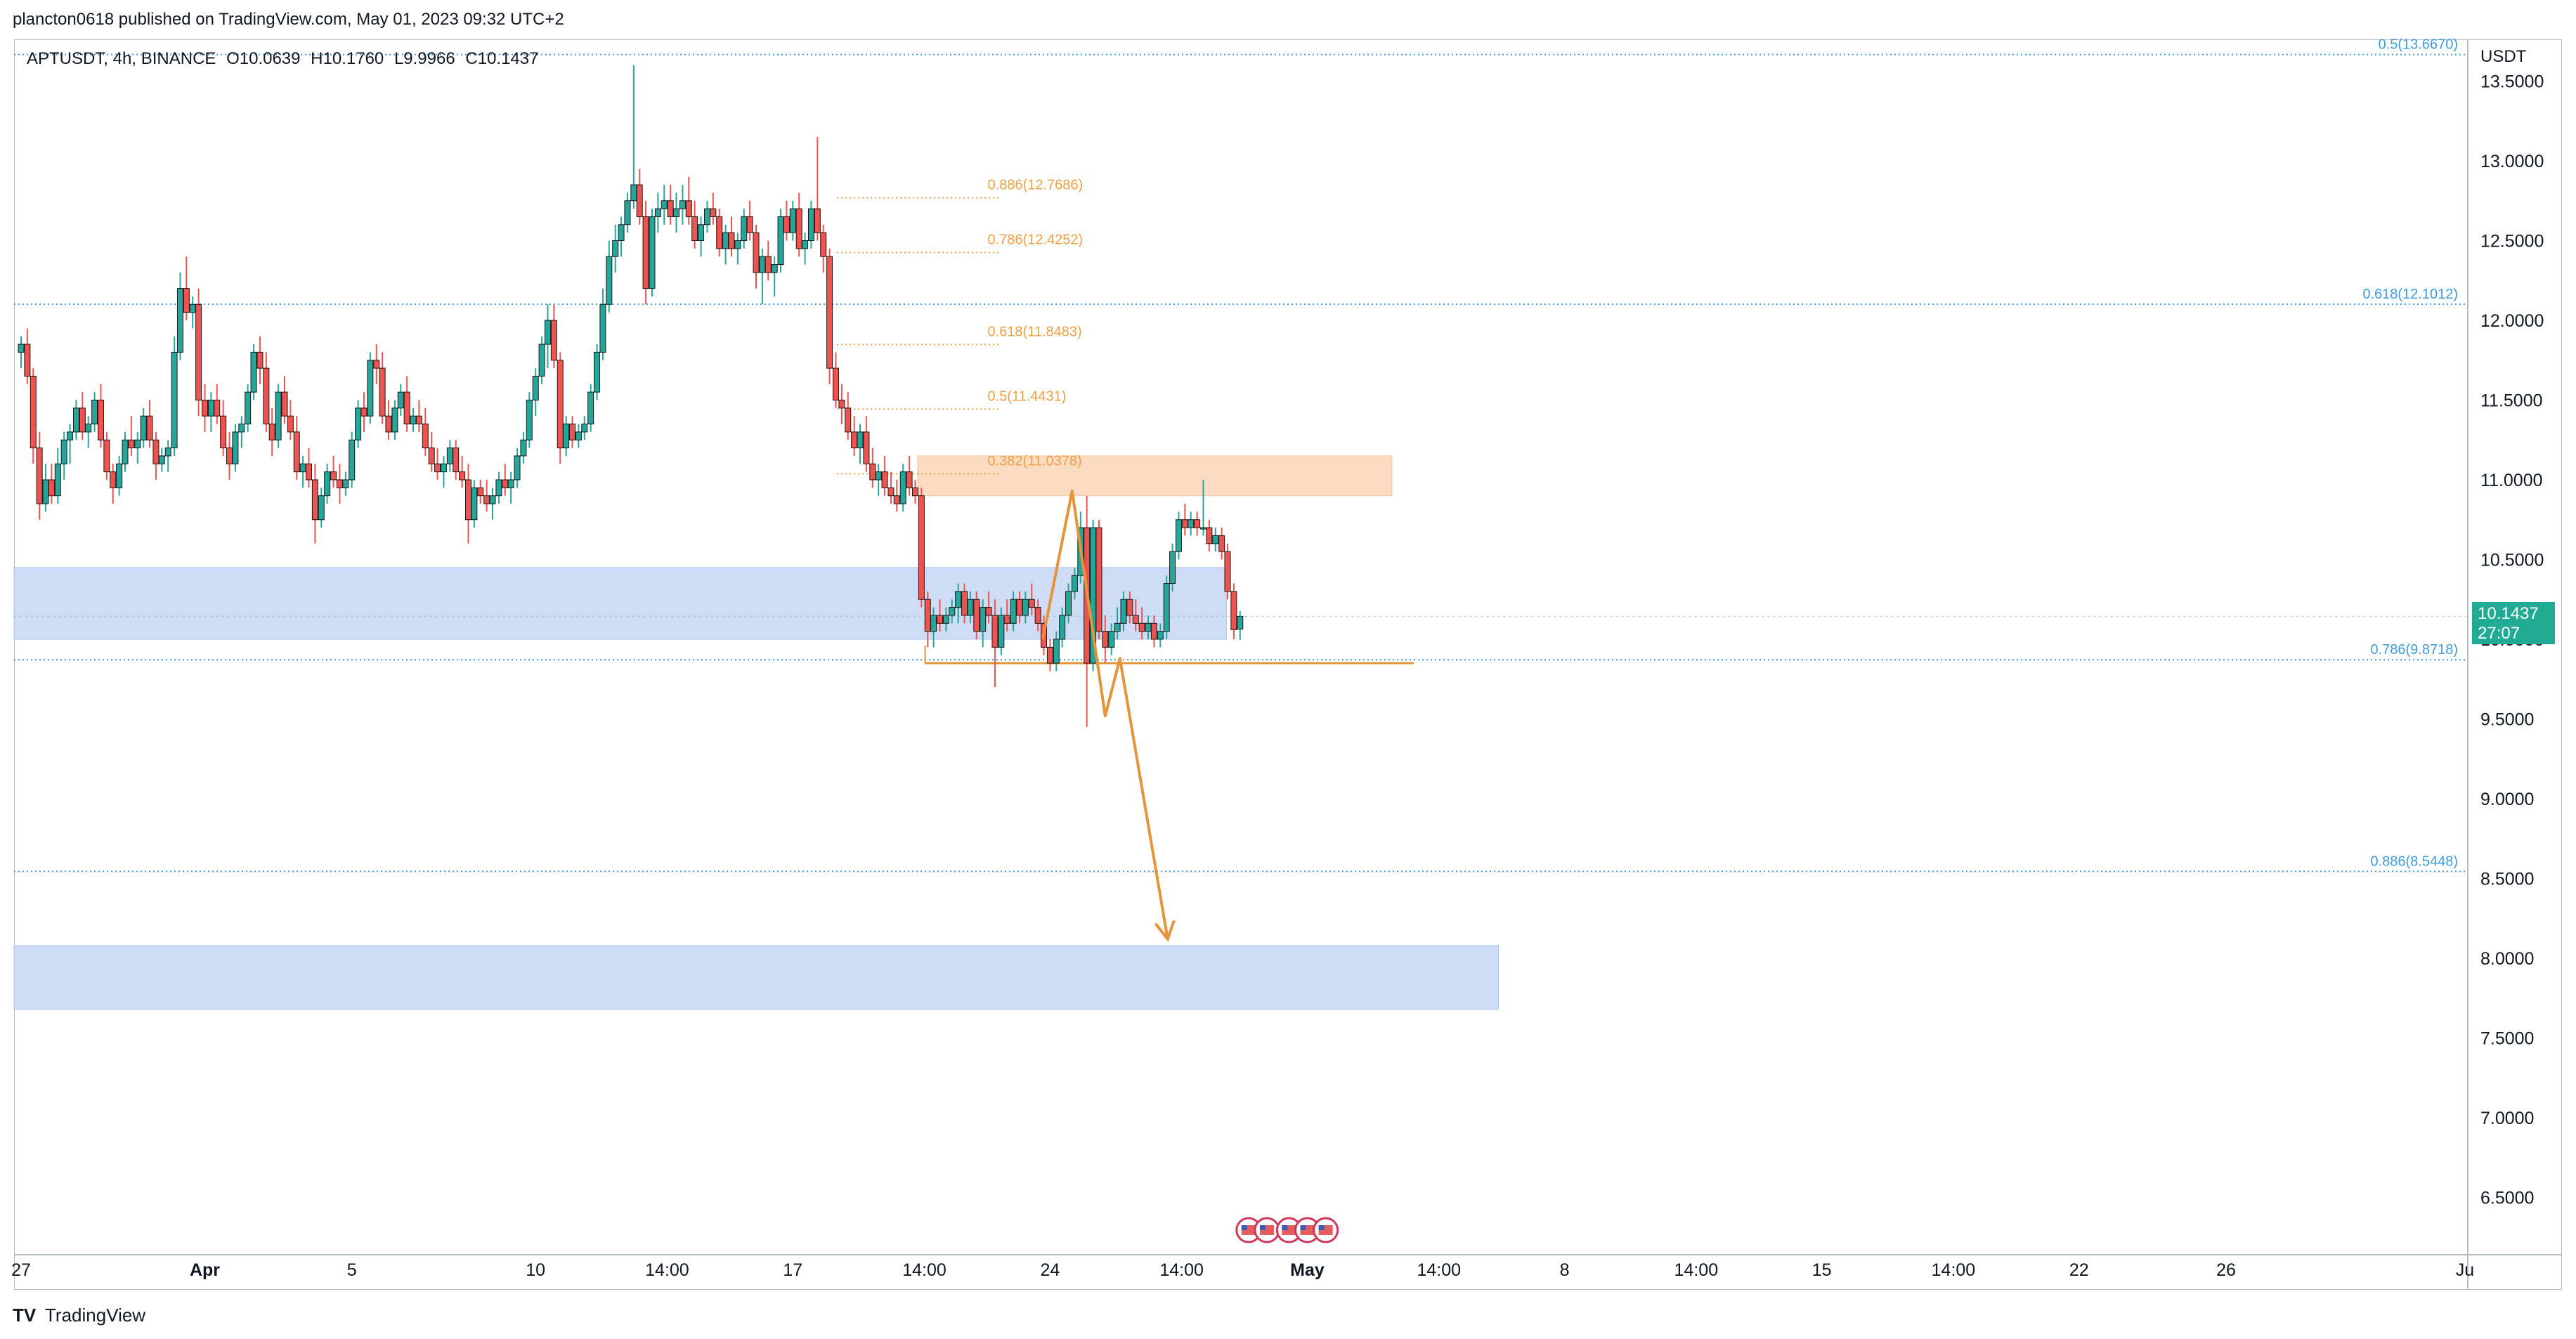  I want to click on legend-symbol: APTUSDT, 4h, BINANCE, so click(121, 58).